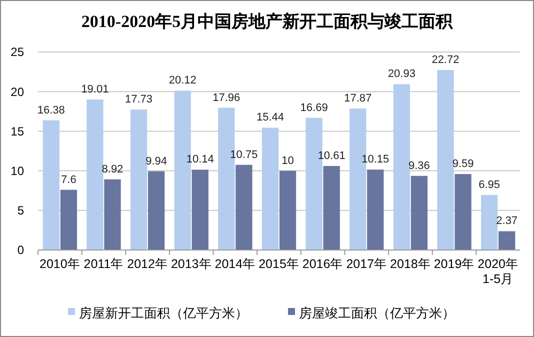 This screenshot has height=337, width=534. Describe the element at coordinates (358, 98) in the screenshot. I see `data-label: 17.87` at that location.